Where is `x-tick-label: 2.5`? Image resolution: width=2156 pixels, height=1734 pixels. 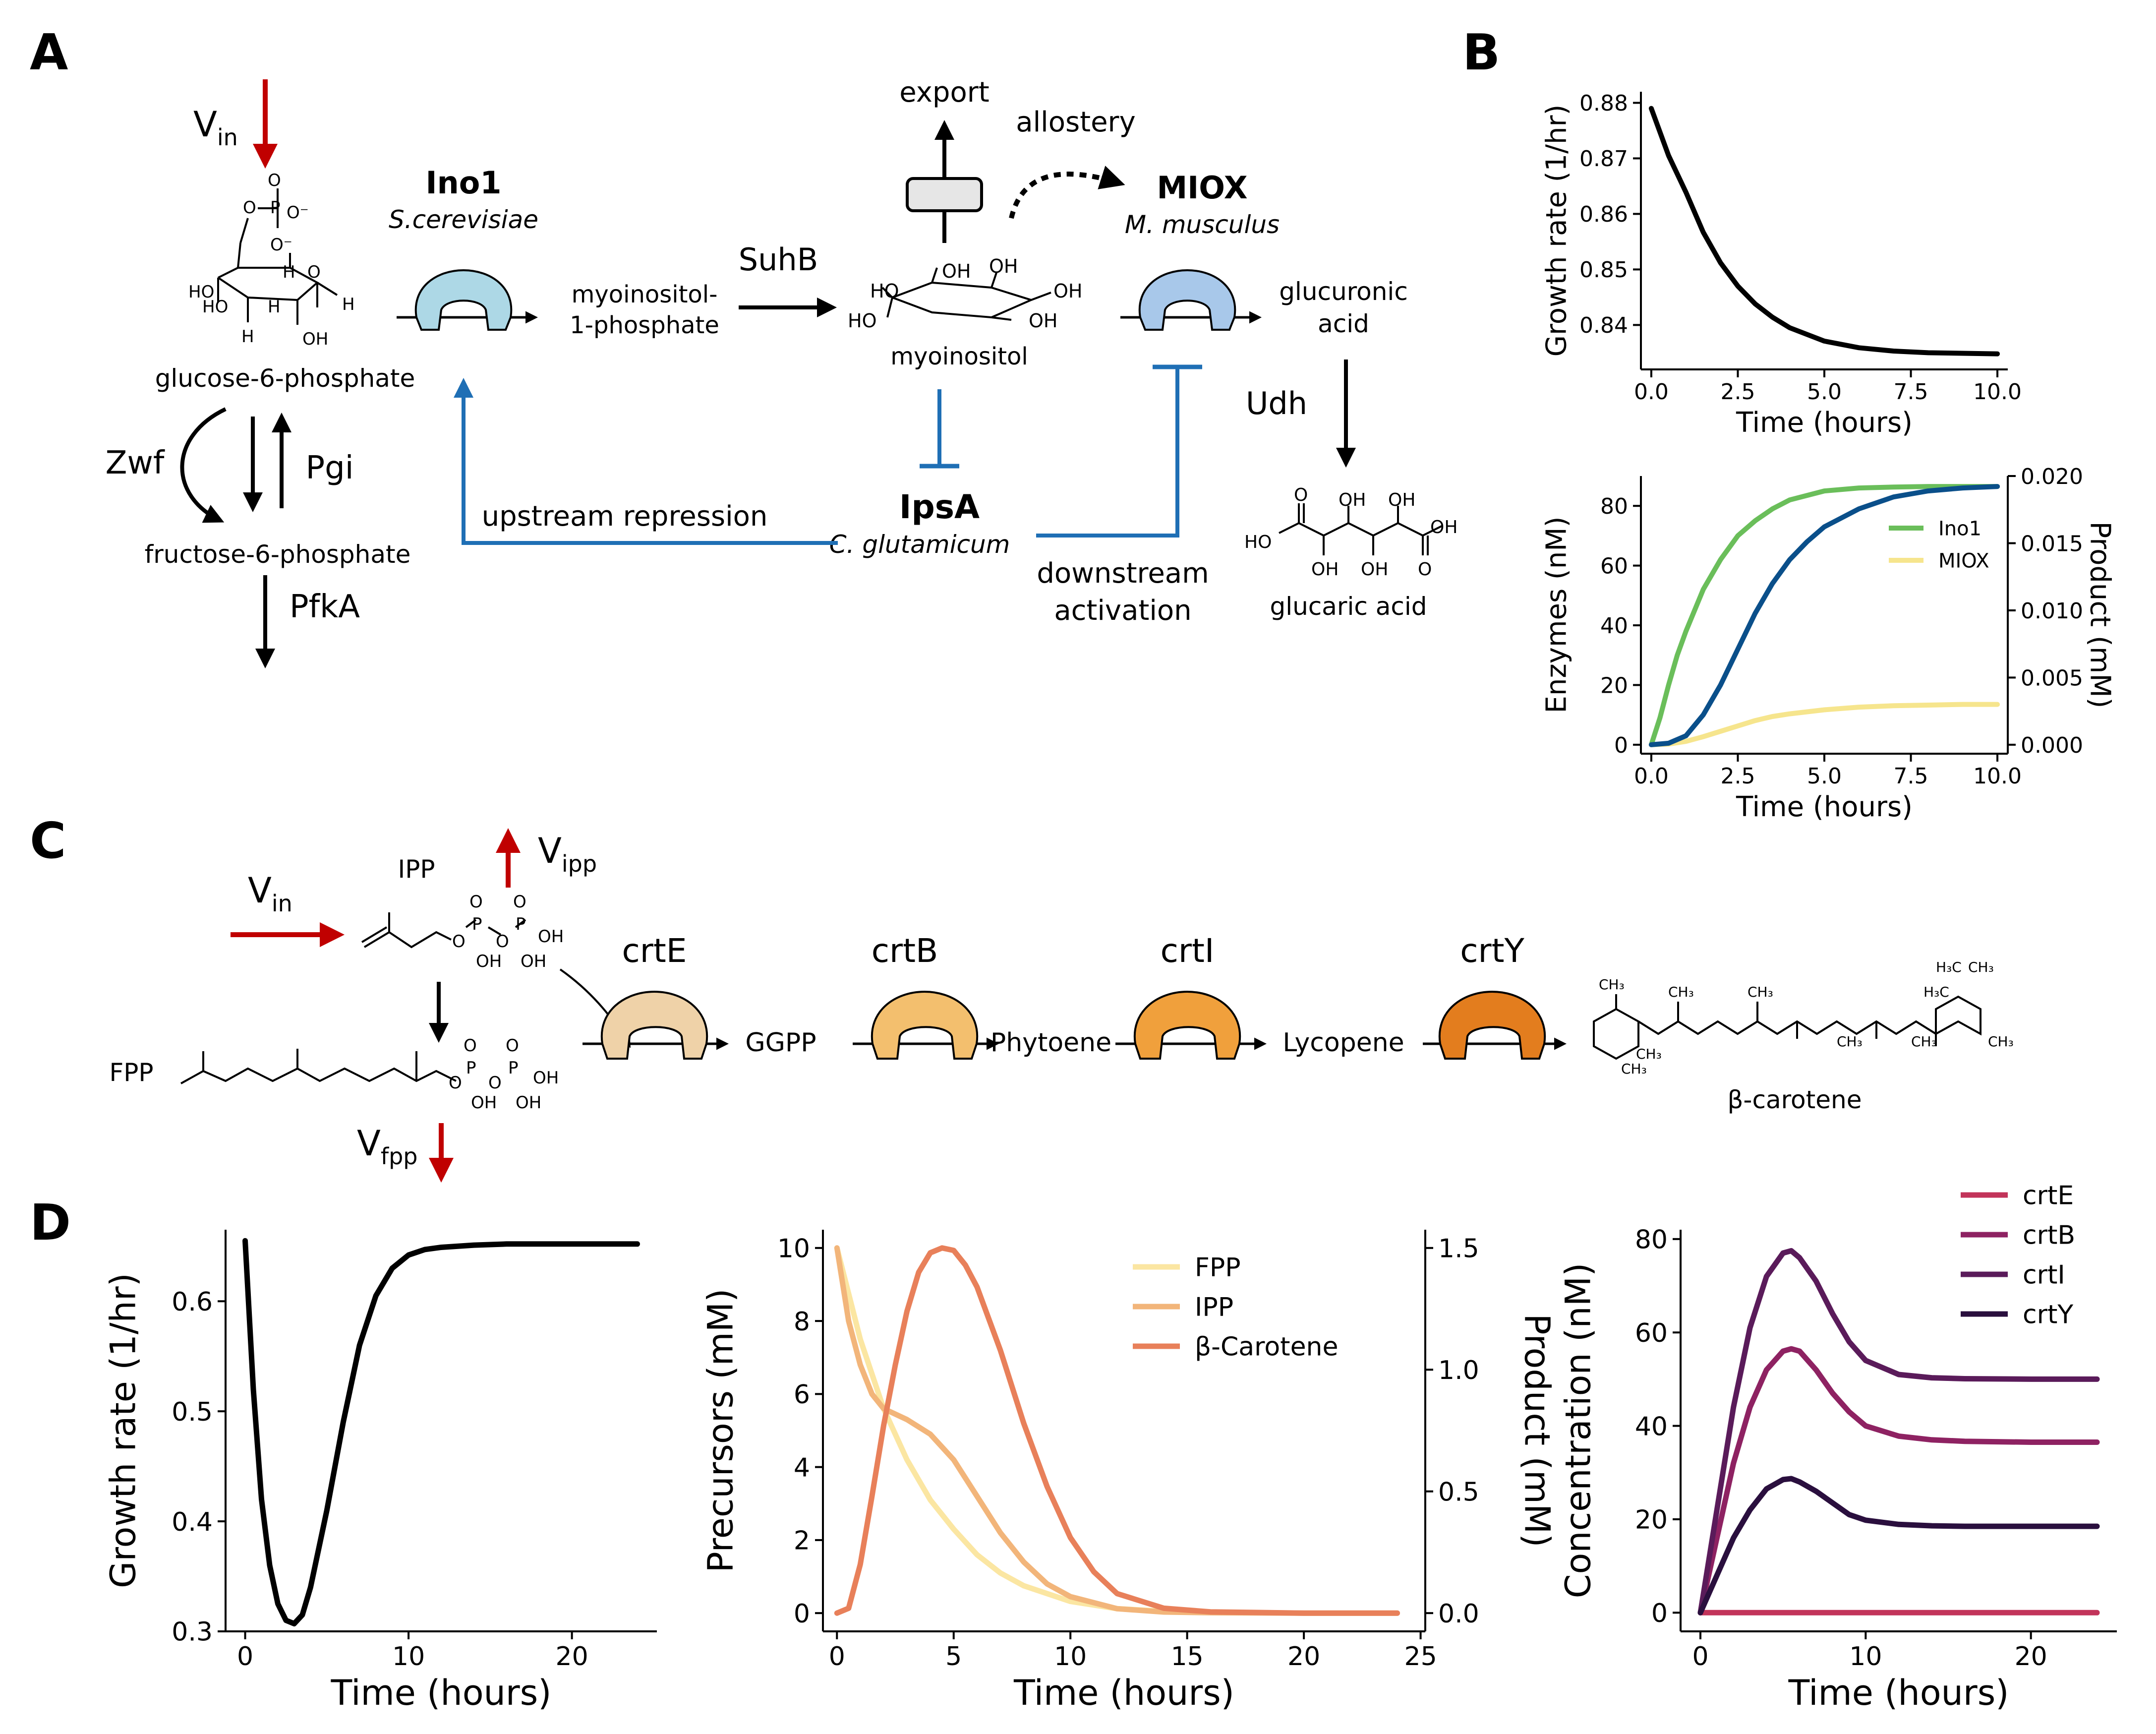 x-tick-label: 2.5 is located at coordinates (1738, 776).